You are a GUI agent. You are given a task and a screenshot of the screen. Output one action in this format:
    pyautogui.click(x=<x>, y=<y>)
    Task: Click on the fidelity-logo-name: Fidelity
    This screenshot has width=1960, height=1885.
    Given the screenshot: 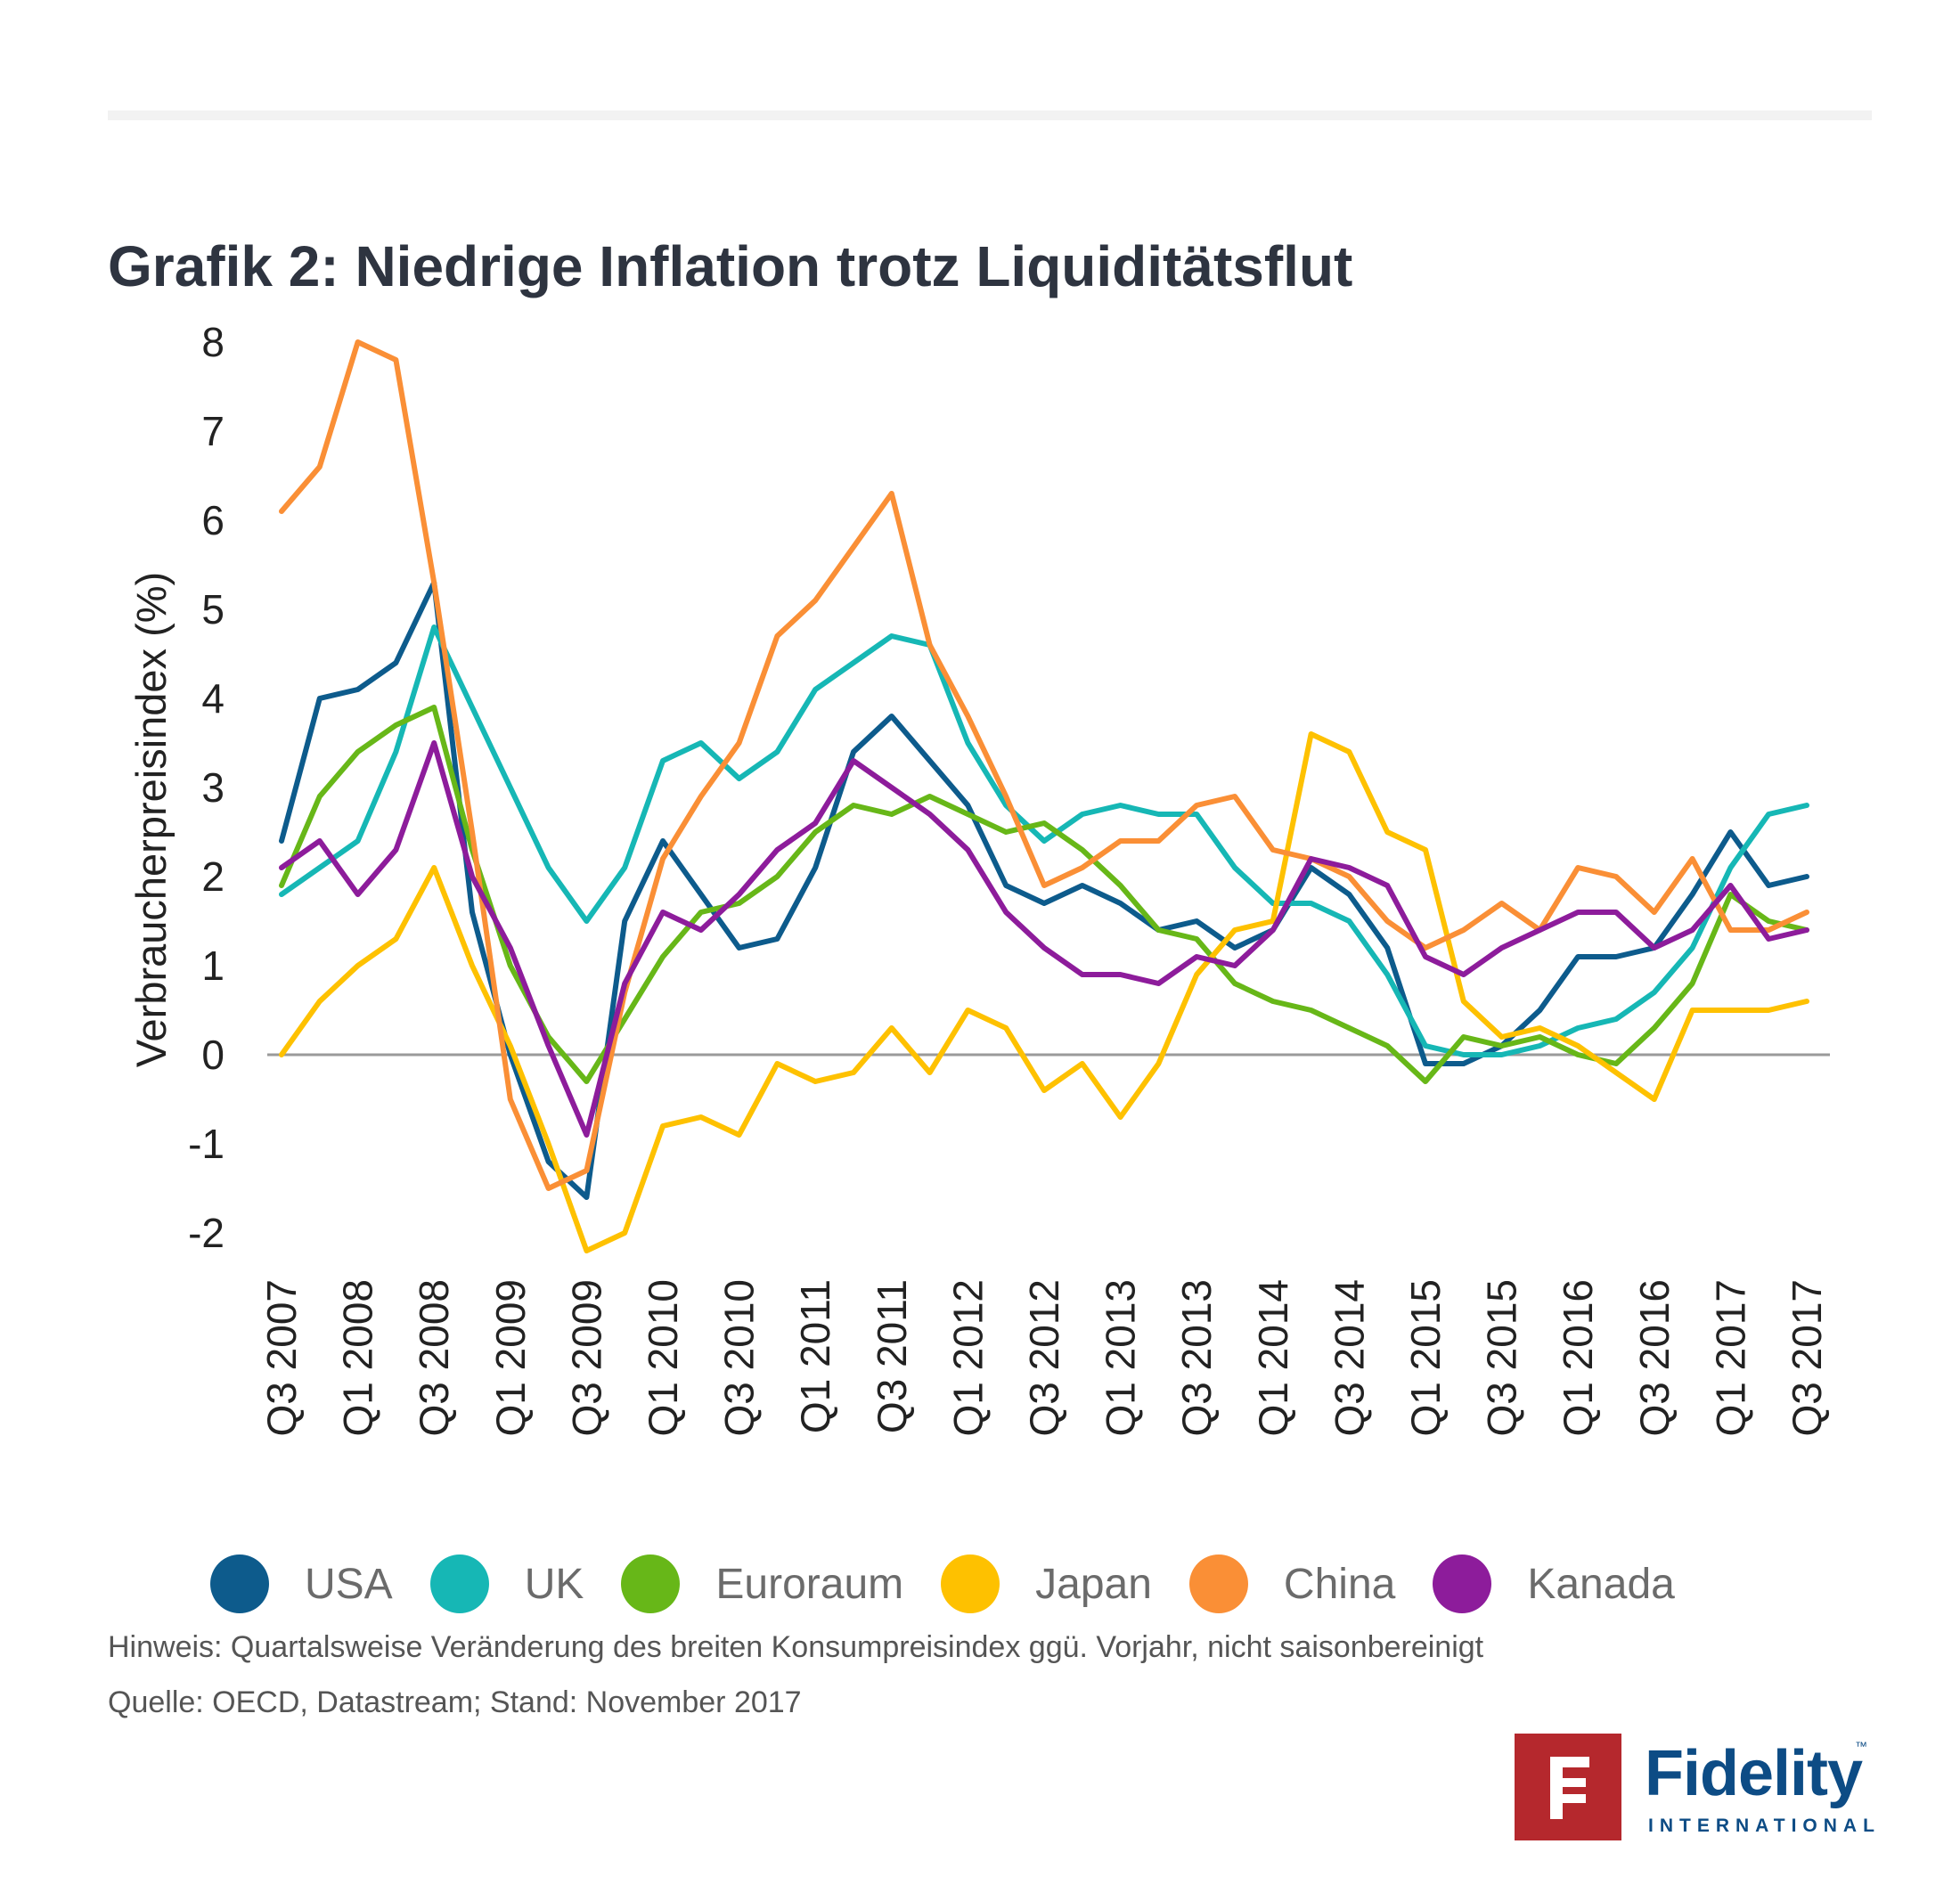 What is the action you would take?
    pyautogui.click(x=1754, y=1774)
    